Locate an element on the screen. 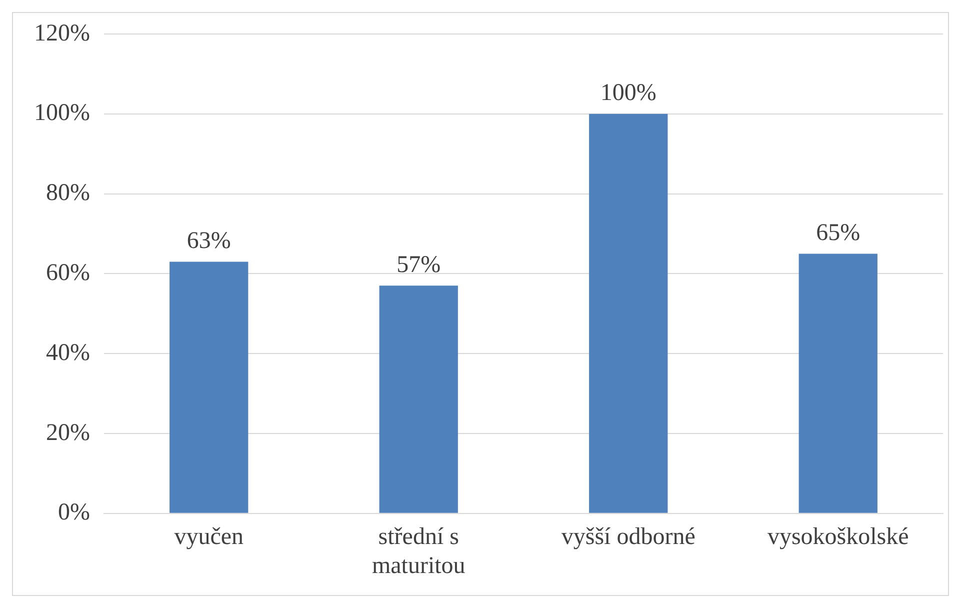 Image resolution: width=957 pixels, height=599 pixels. data-label: 57% is located at coordinates (418, 265).